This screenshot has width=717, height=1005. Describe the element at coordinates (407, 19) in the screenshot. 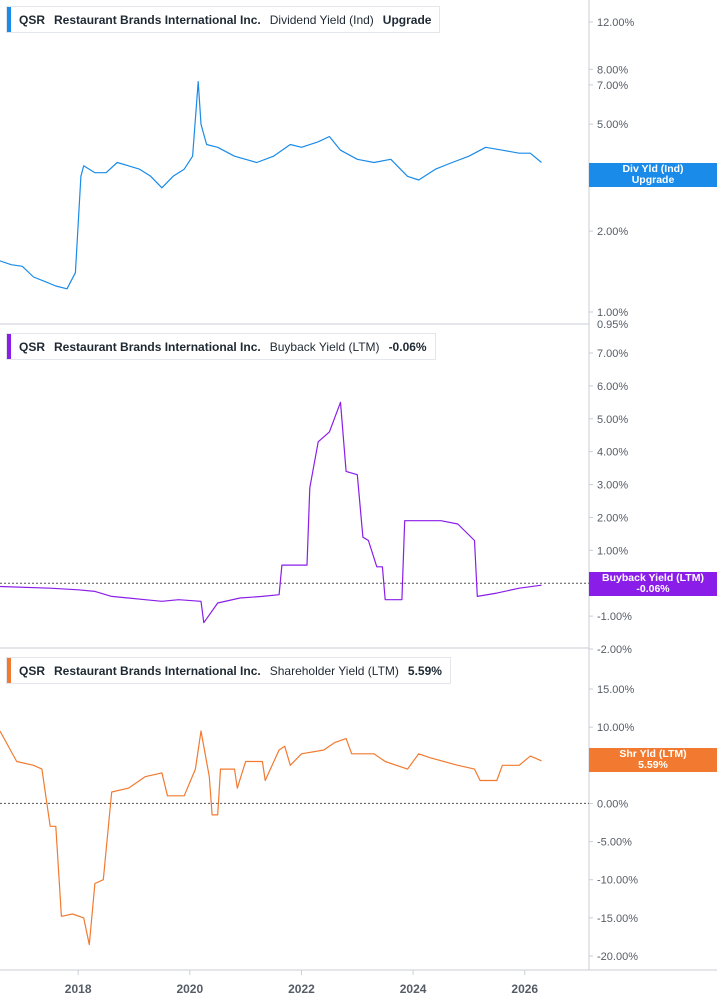

I see `legend-value: Upgrade` at that location.